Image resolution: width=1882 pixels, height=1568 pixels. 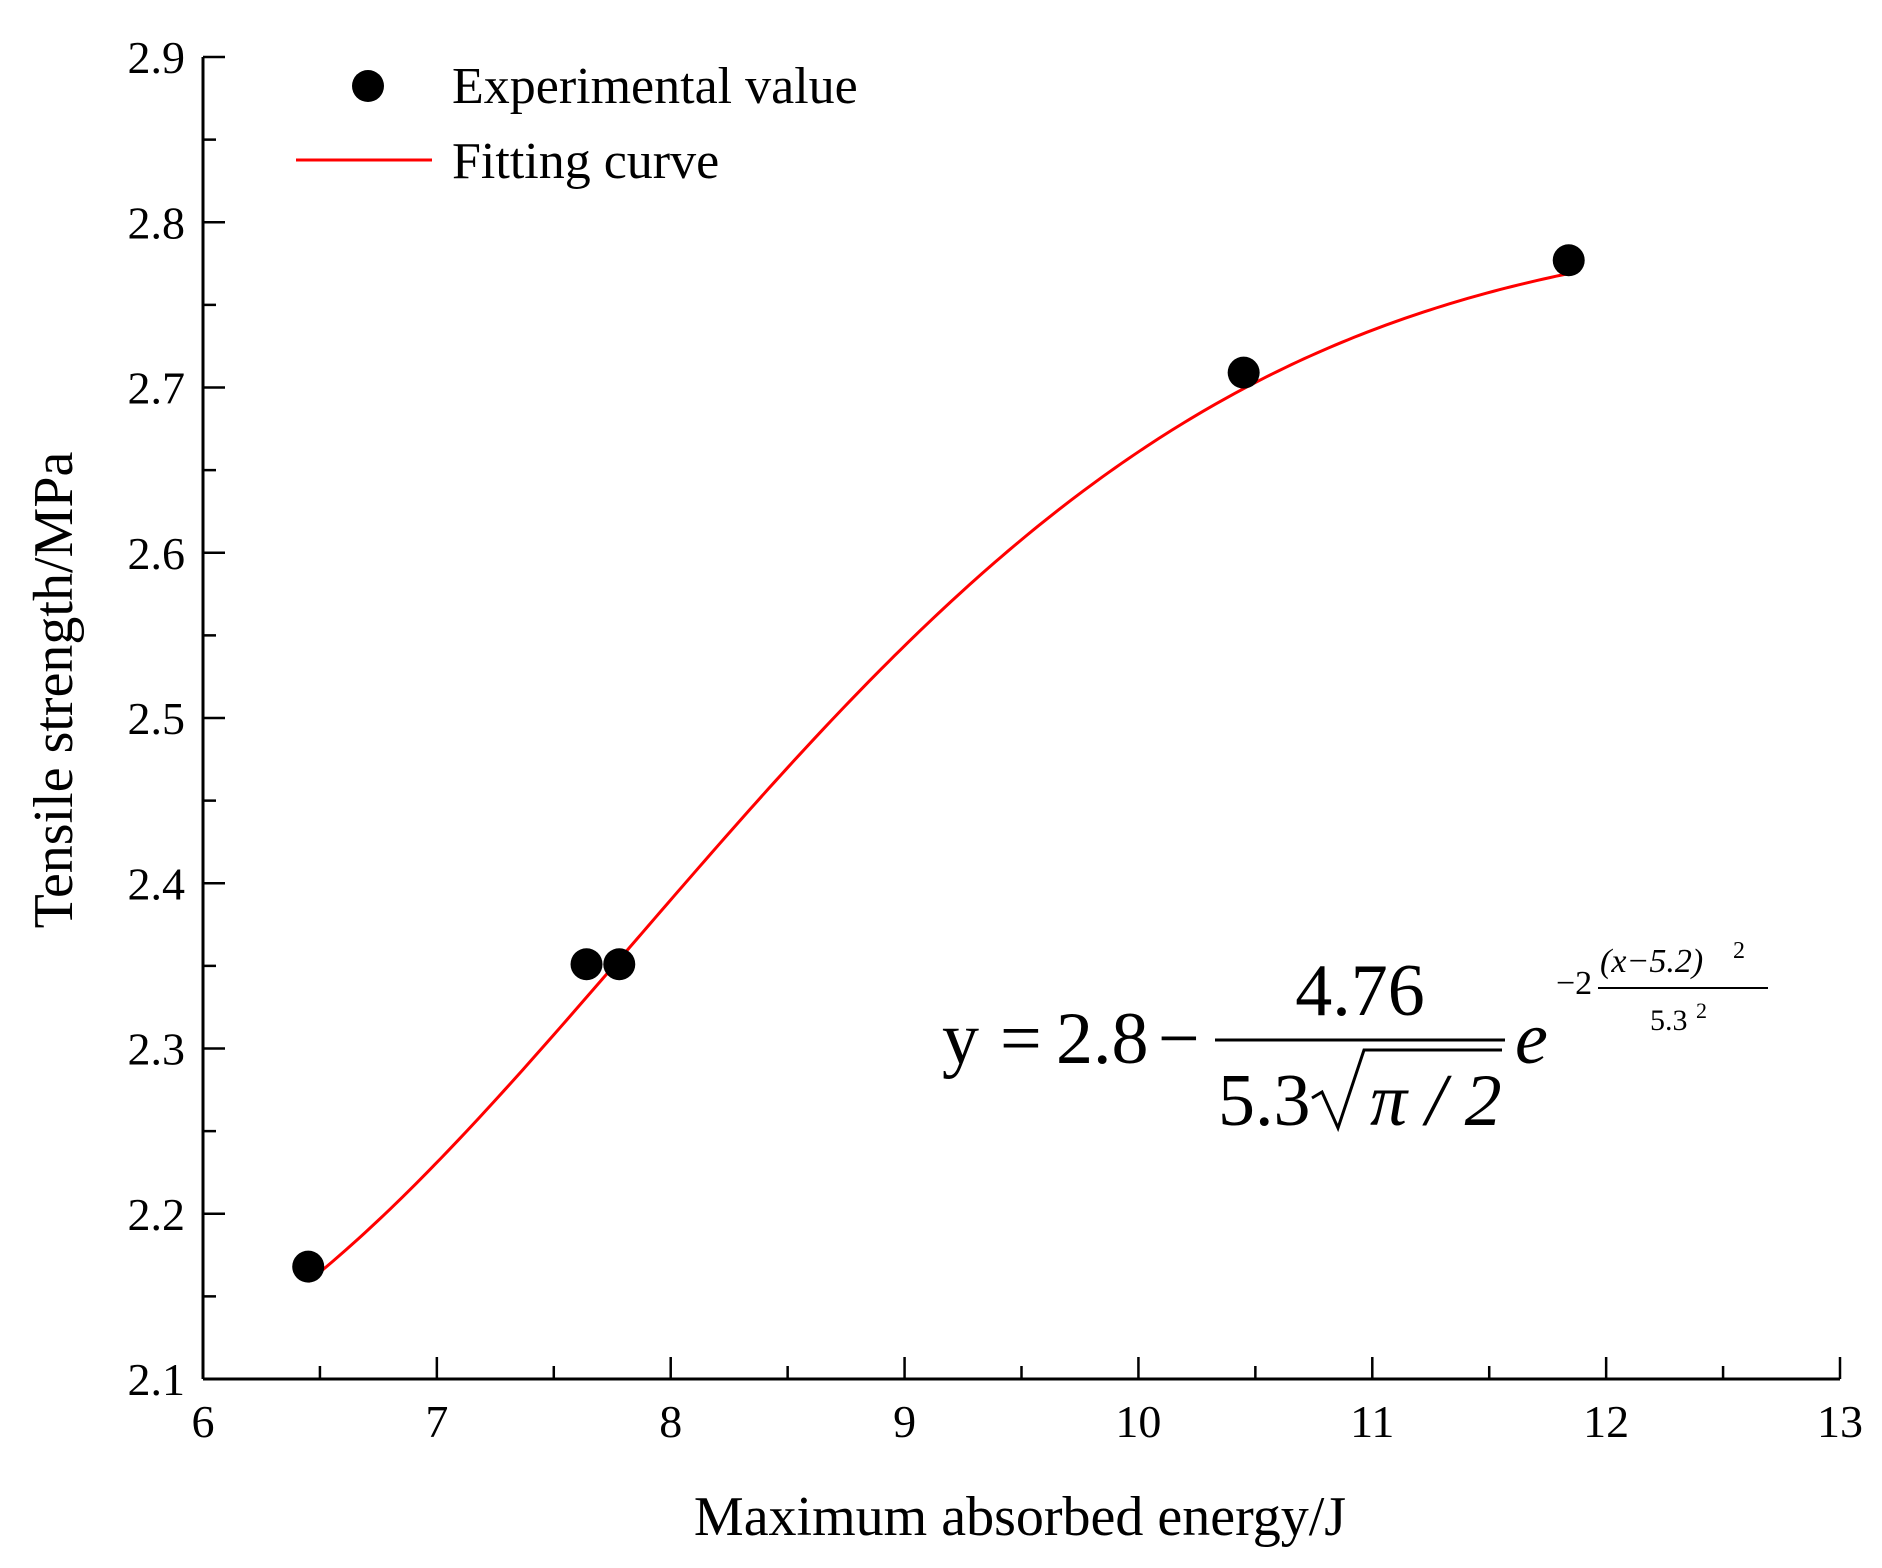 I want to click on y-tick-label: 2.7, so click(x=157, y=388).